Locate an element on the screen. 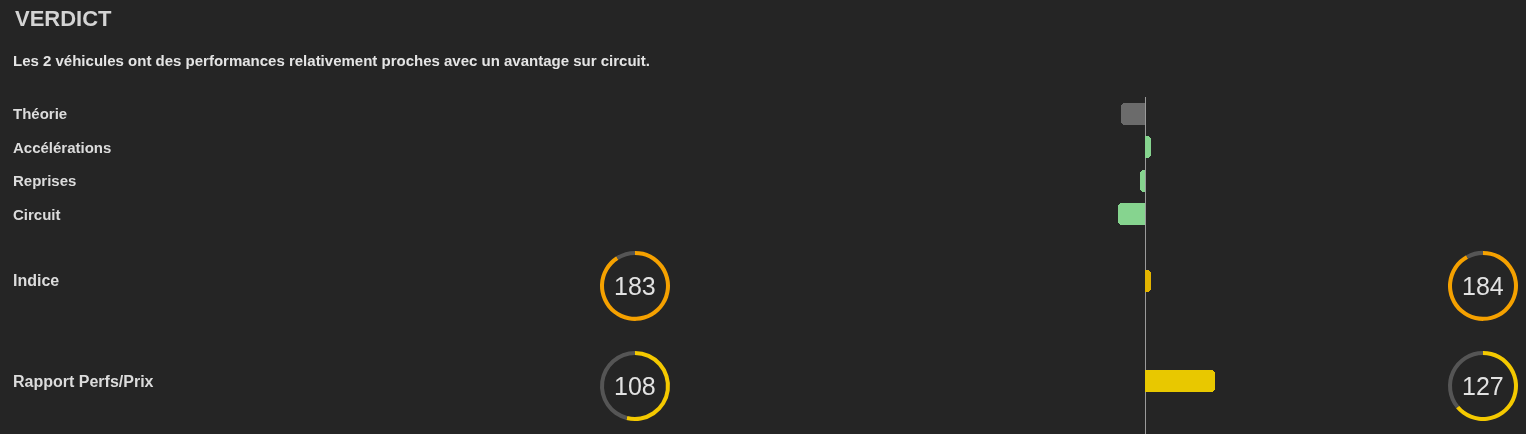 This screenshot has height=434, width=1526. text: 184 is located at coordinates (1483, 286).